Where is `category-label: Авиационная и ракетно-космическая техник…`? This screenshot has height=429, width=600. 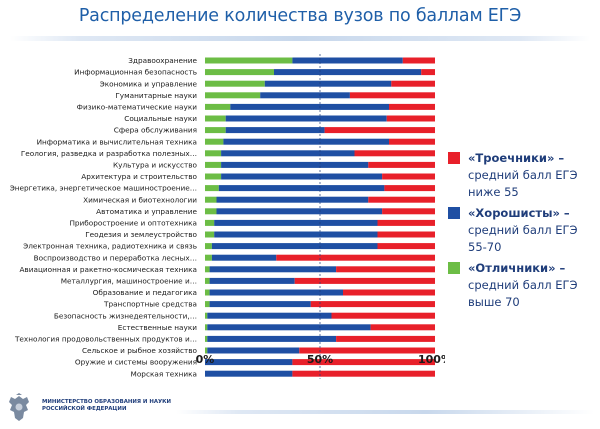
category-label: Авиационная и ракетно-космическая техник… is located at coordinates (108, 269).